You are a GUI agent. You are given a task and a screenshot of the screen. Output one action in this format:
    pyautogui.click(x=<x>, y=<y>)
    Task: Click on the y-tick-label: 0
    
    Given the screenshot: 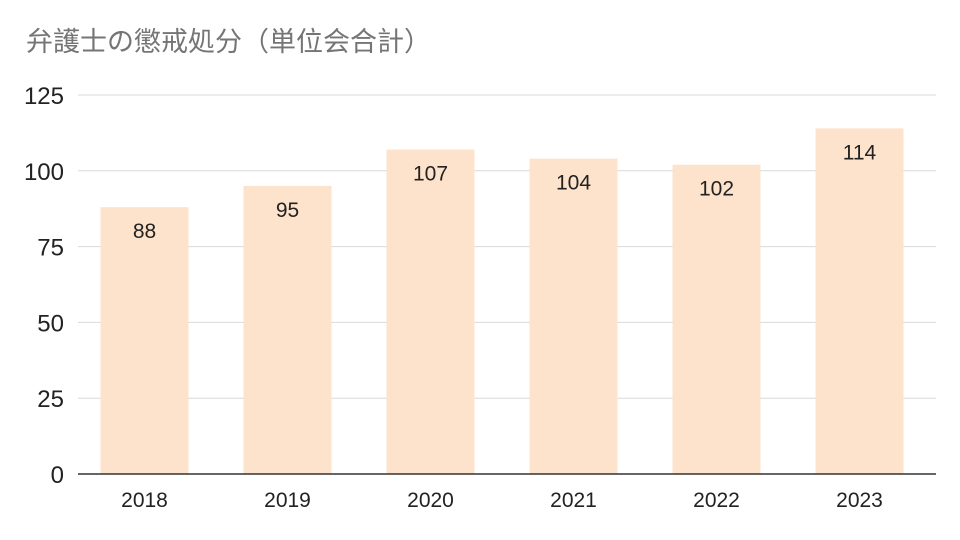 What is the action you would take?
    pyautogui.click(x=57, y=475)
    